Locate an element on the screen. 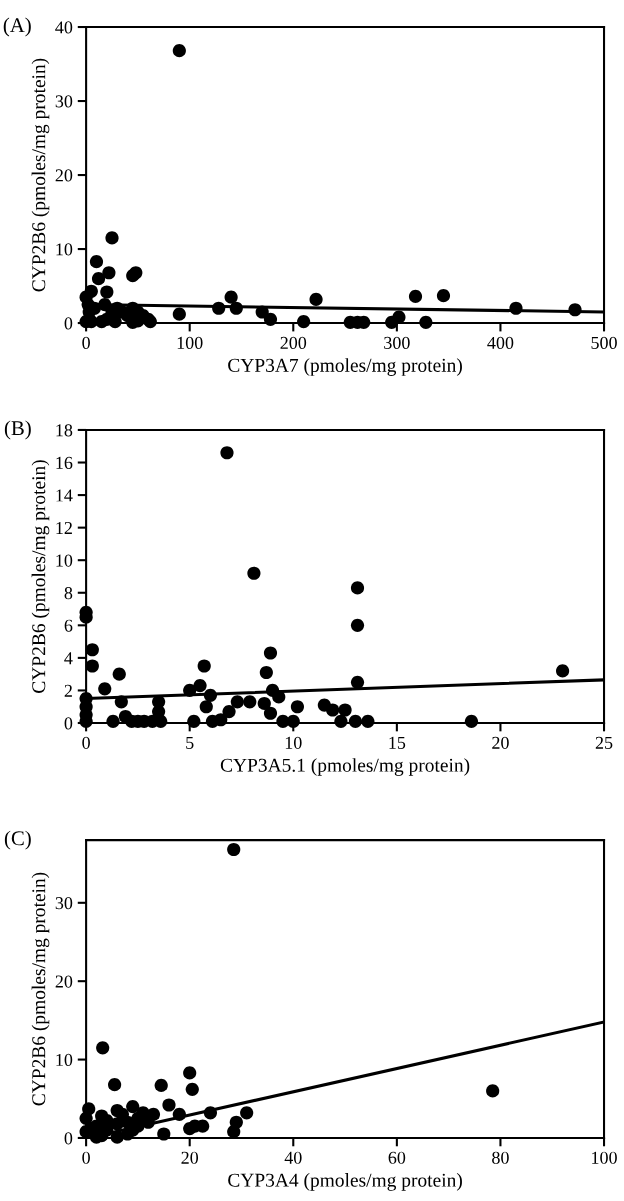  x-axis-title: CYP3A5.1 (pmoles/mg protein) is located at coordinates (345, 767).